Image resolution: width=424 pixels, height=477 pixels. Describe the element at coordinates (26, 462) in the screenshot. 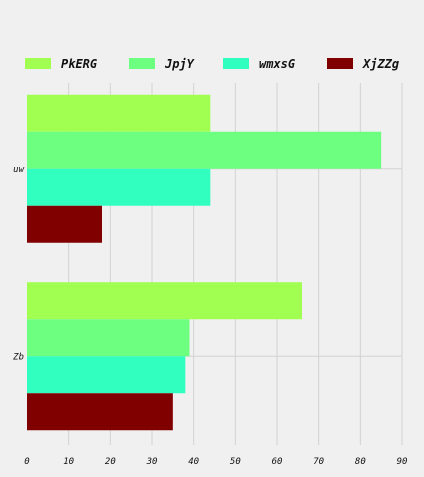

I see `x-tick-label: 0` at that location.